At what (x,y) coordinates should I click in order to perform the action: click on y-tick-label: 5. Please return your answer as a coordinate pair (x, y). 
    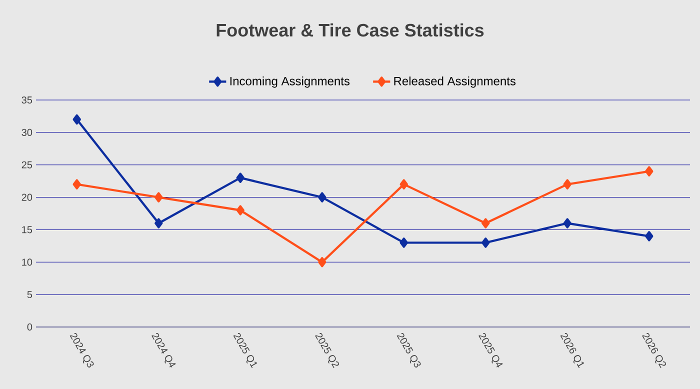
    Looking at the image, I should click on (29, 294).